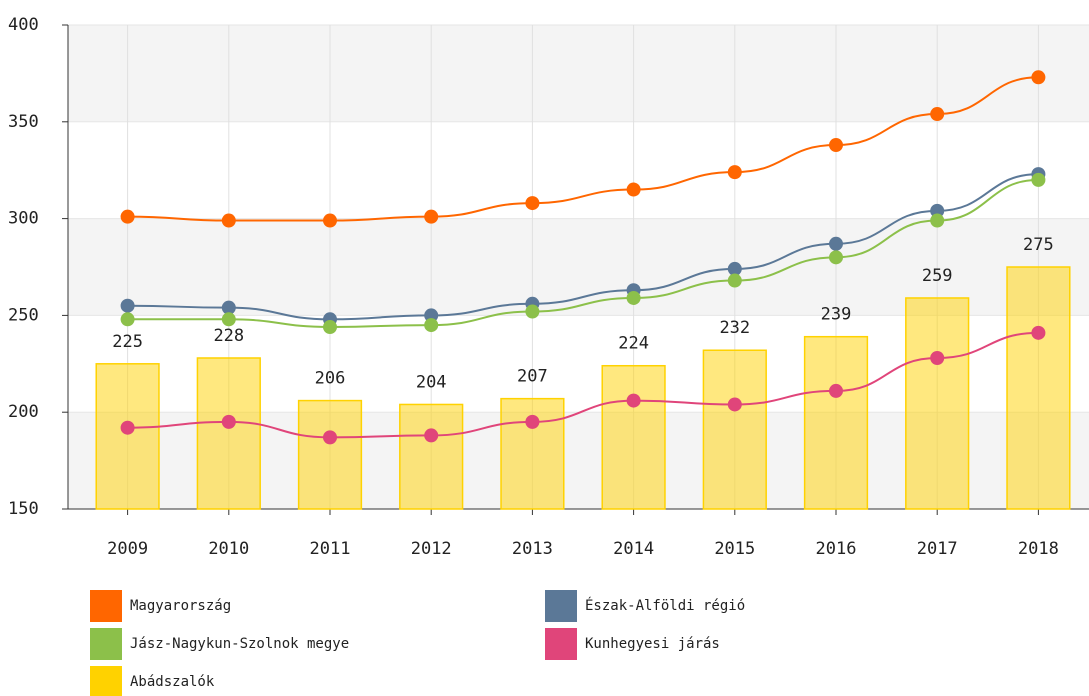 This screenshot has width=1089, height=696. What do you see at coordinates (532, 549) in the screenshot?
I see `x-tick-label: 2013` at bounding box center [532, 549].